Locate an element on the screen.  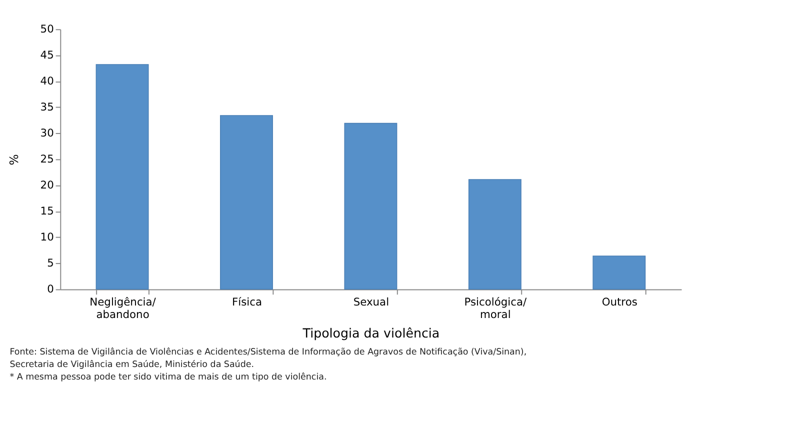
y-tick-label: 40 is located at coordinates (47, 81).